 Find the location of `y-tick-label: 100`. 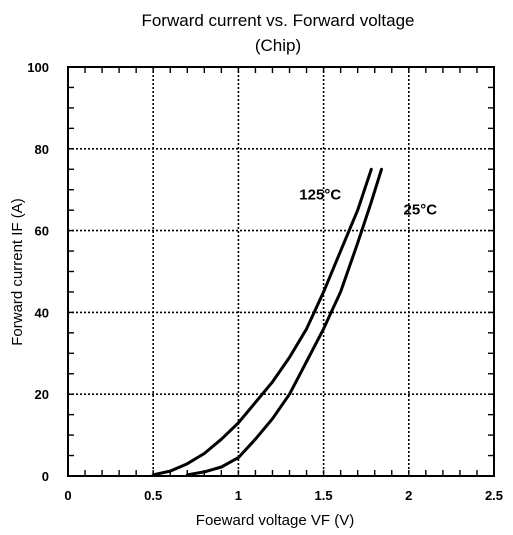

y-tick-label: 100 is located at coordinates (38, 67).